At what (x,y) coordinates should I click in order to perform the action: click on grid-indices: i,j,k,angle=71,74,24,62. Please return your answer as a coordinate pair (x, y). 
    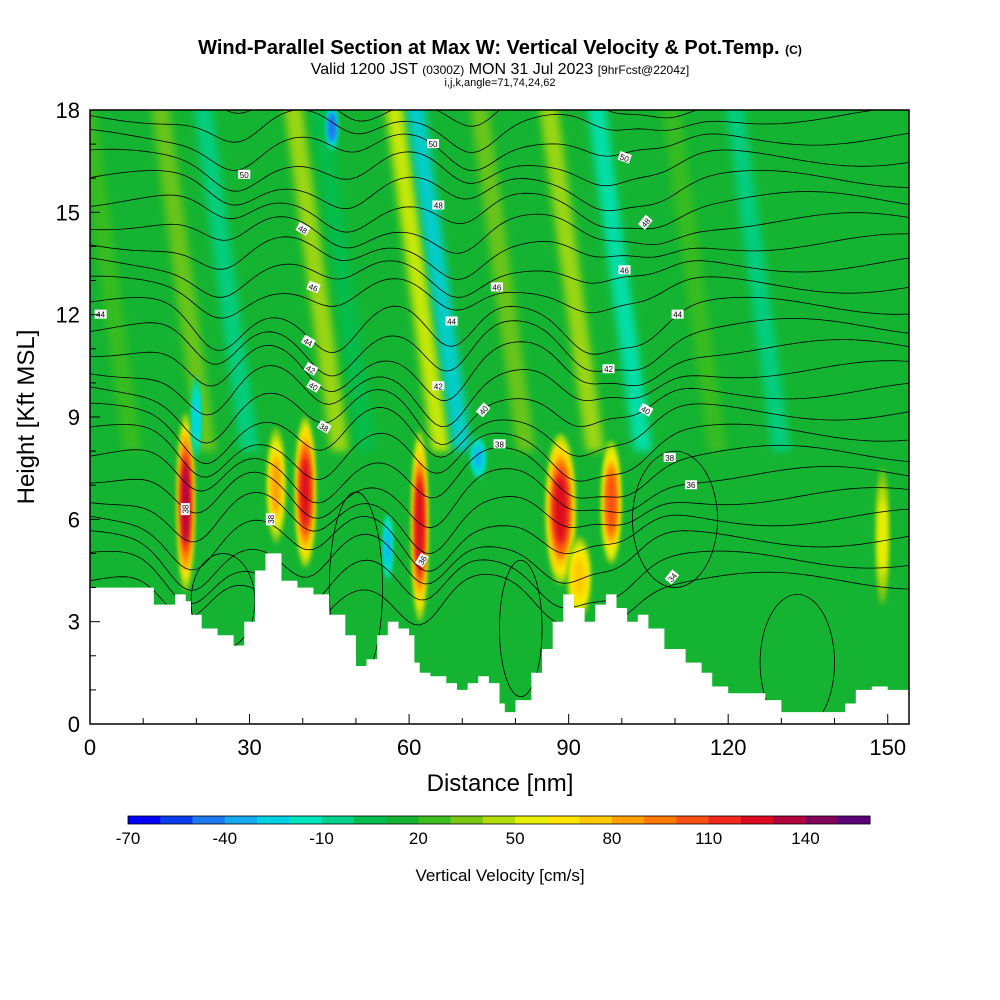
    Looking at the image, I should click on (500, 83).